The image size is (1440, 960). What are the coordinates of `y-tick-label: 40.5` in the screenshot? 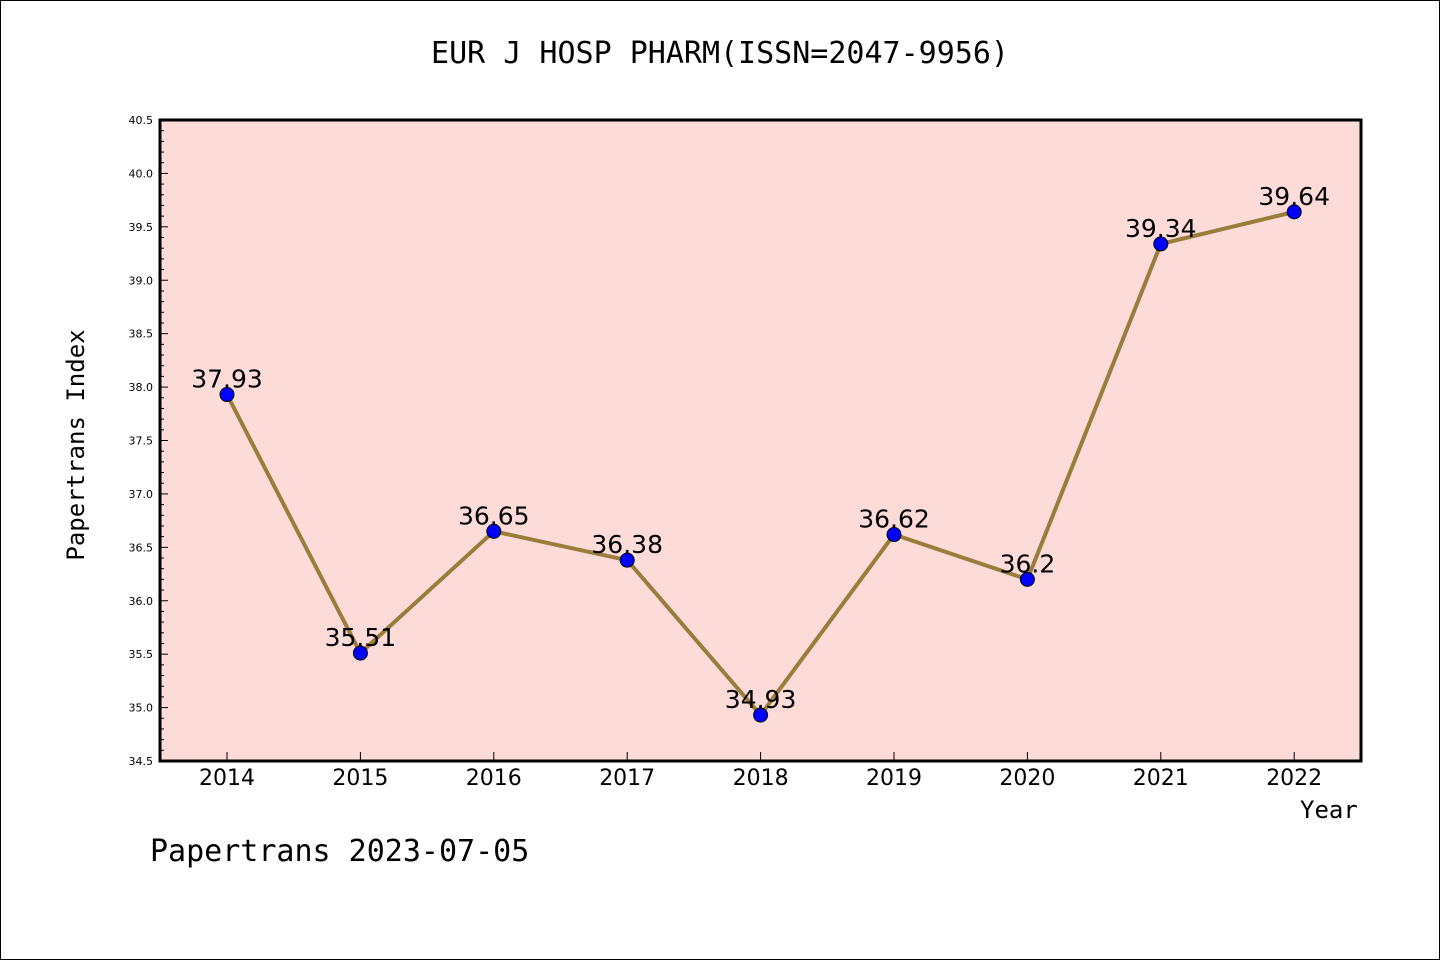 It's located at (141, 120).